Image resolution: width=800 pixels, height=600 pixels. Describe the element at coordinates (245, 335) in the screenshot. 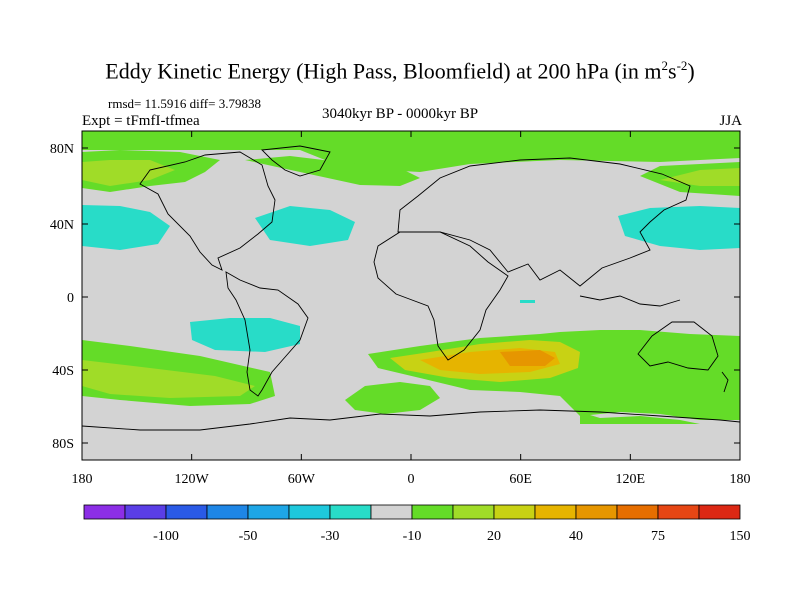

I see `negative-anomaly-south-pacific` at that location.